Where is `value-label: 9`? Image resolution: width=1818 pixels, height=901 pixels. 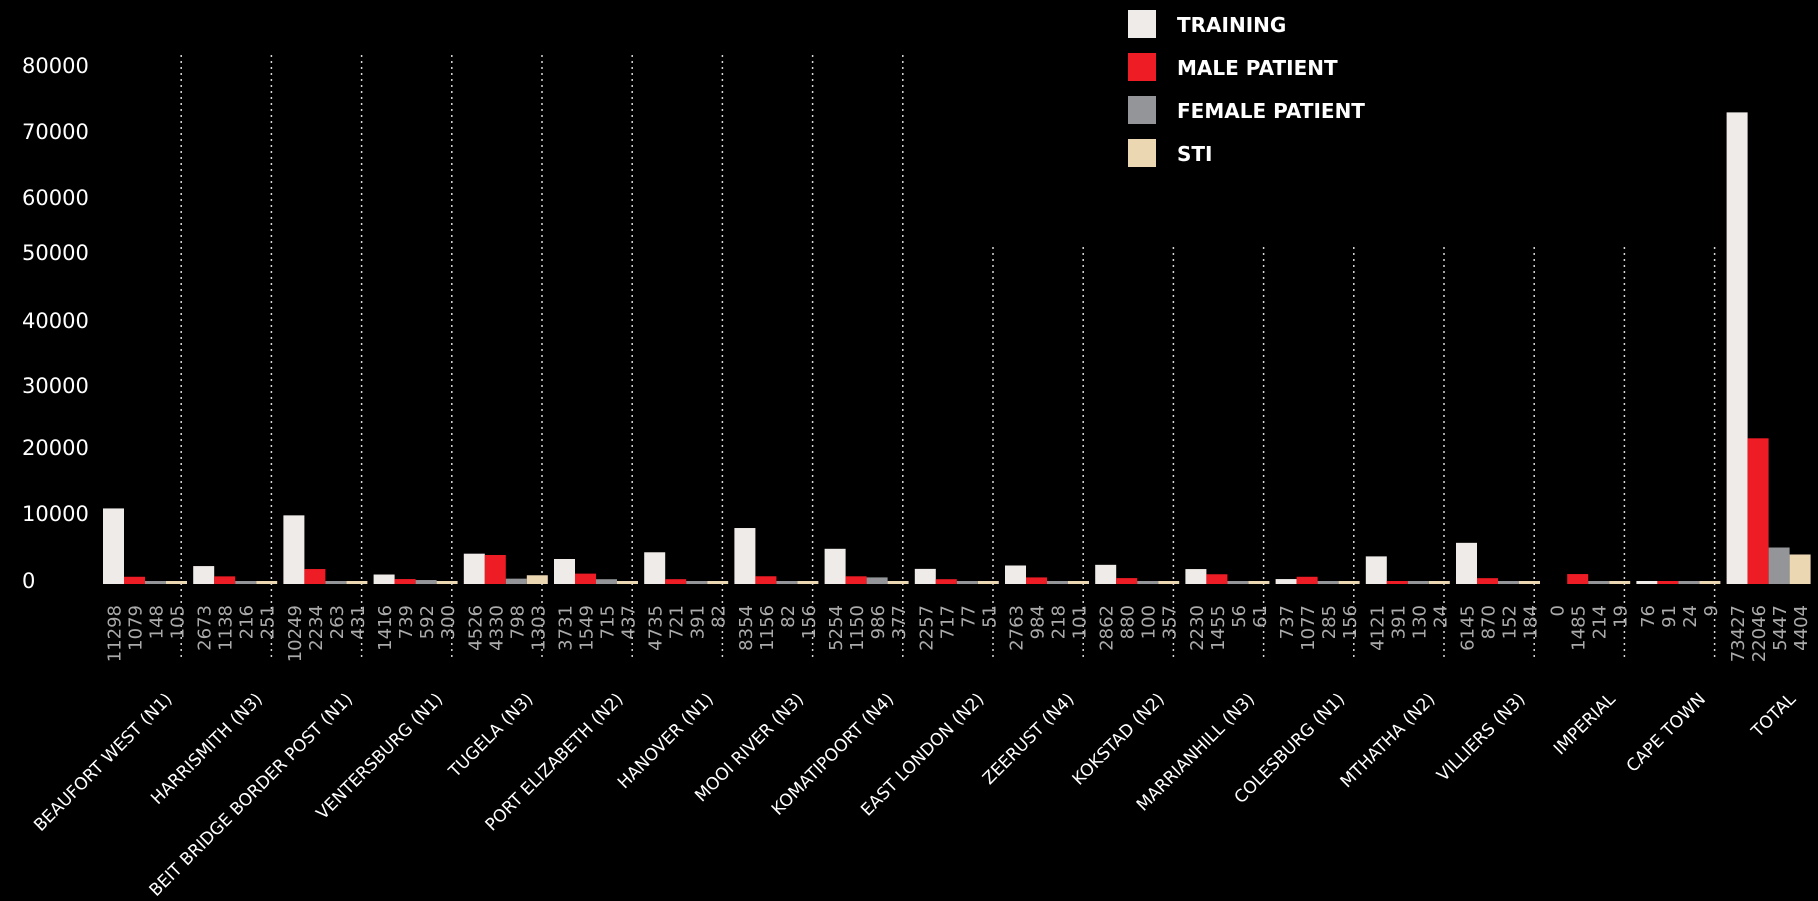
value-label: 9 is located at coordinates (1711, 610).